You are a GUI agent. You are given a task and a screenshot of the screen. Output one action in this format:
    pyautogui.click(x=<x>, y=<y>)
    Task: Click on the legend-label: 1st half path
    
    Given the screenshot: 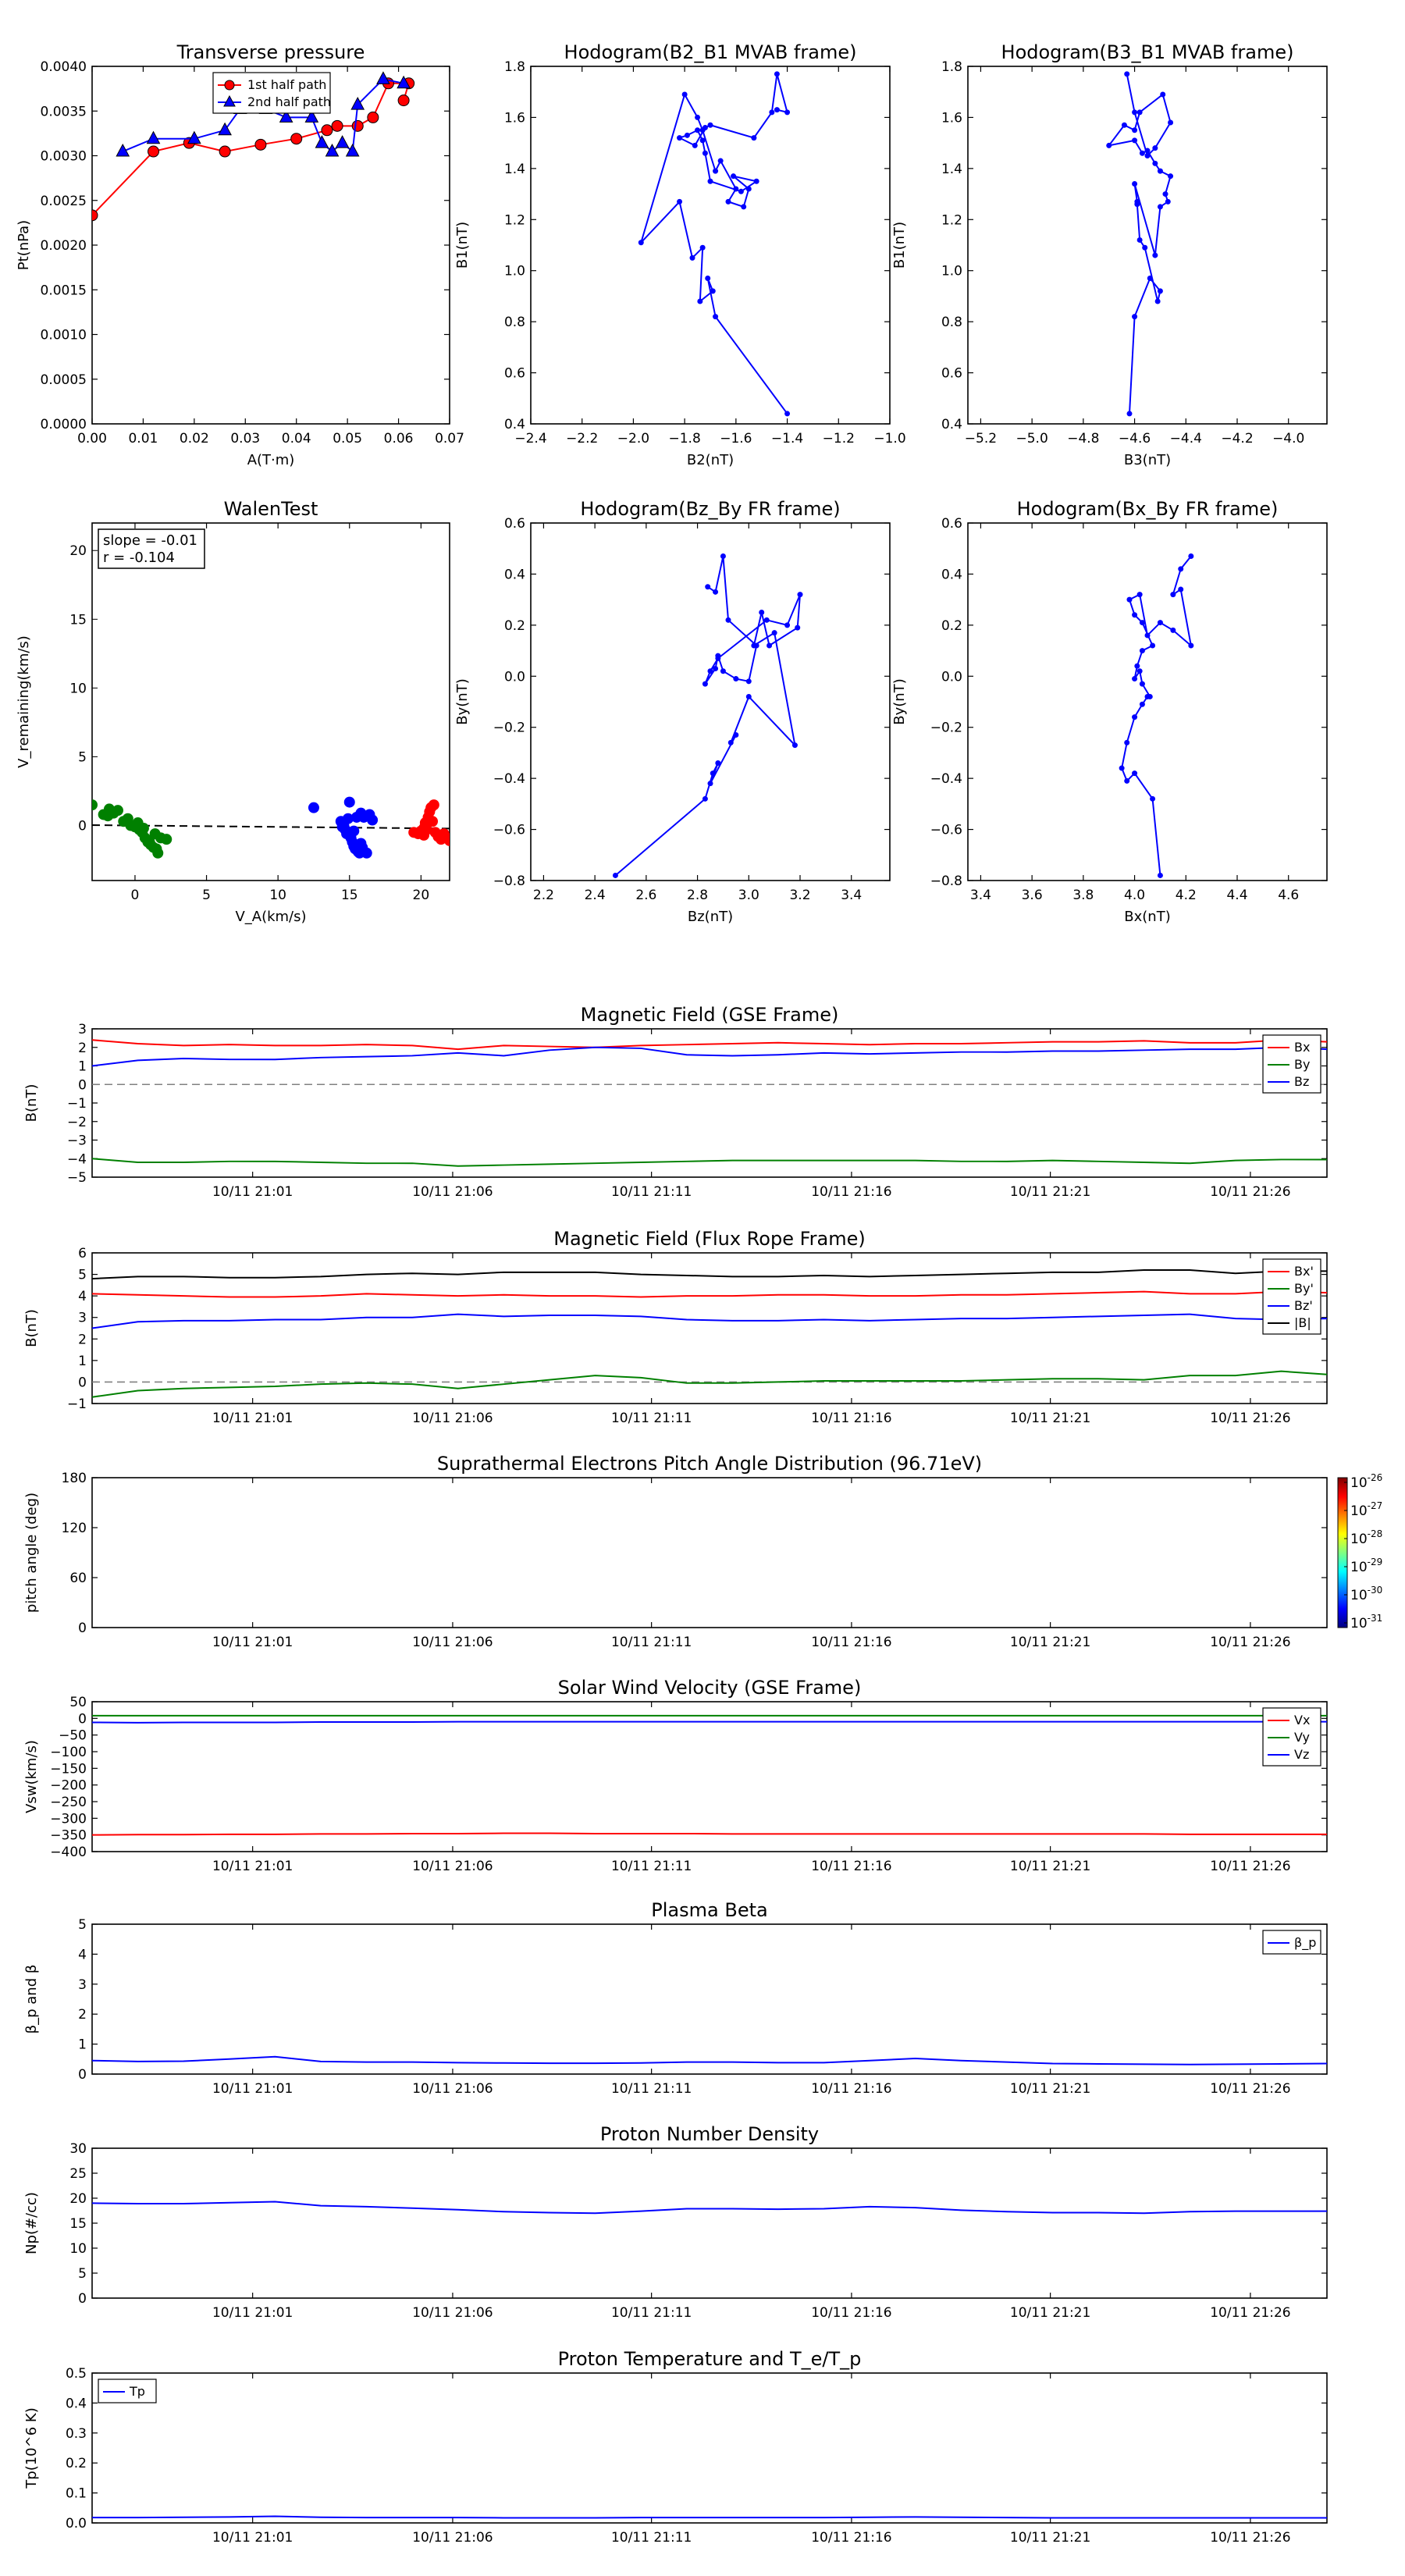 What is the action you would take?
    pyautogui.click(x=287, y=84)
    